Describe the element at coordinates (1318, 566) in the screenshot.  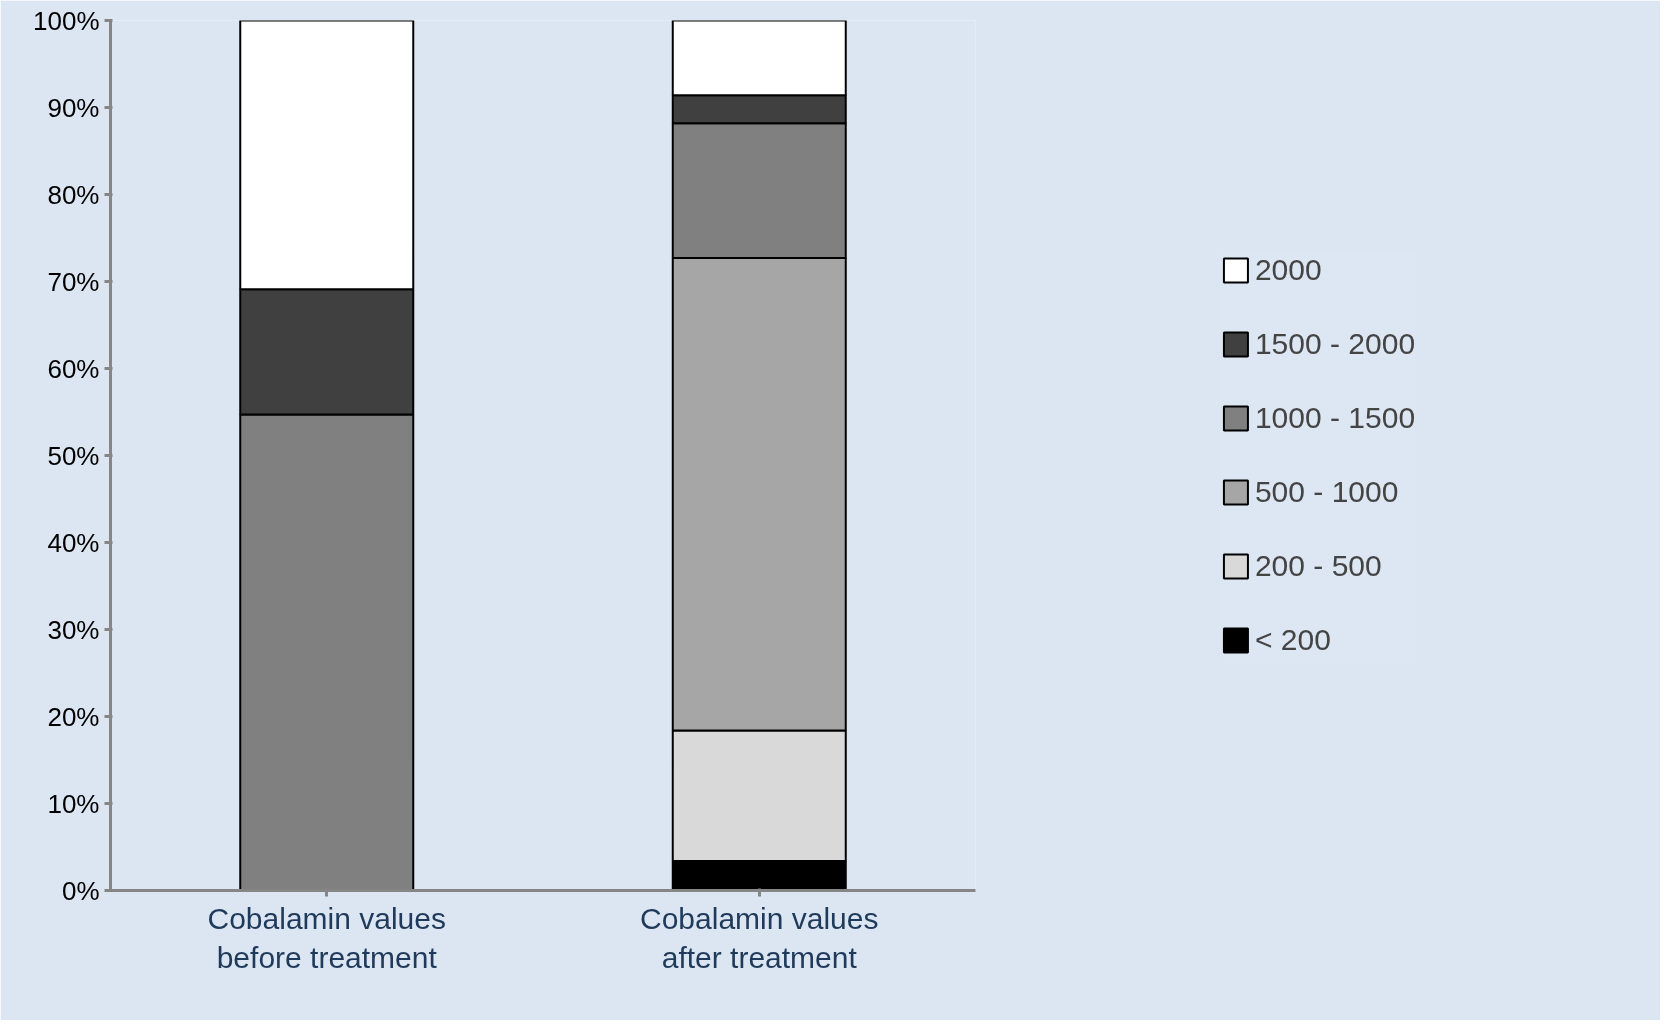
I see `legend-label: 200 - 500` at that location.